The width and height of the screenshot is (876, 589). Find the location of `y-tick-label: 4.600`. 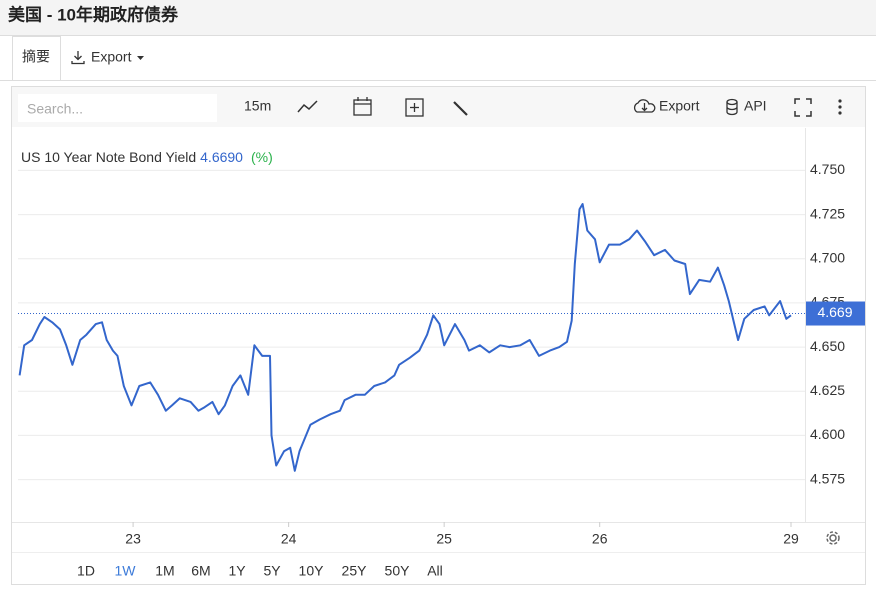

y-tick-label: 4.600 is located at coordinates (827, 434).